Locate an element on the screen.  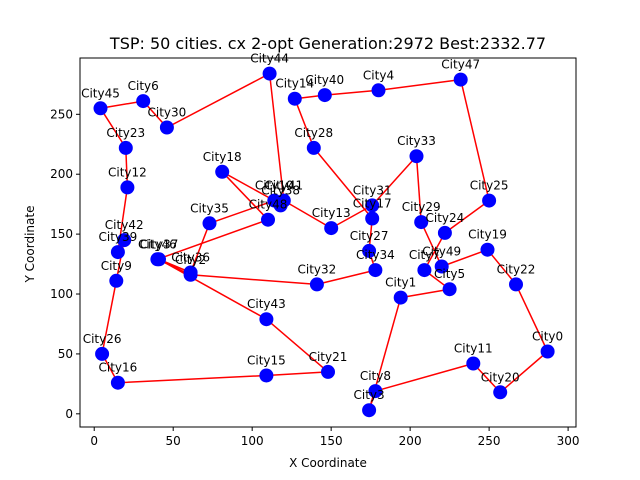
city-label: City32 is located at coordinates (317, 269).